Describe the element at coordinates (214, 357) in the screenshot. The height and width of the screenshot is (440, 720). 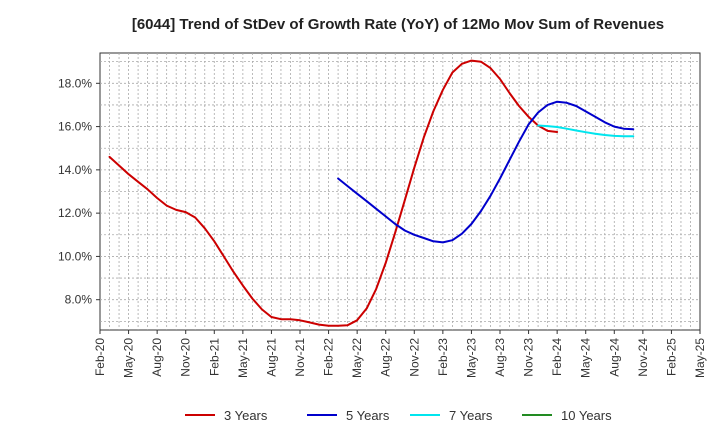
I see `x-tick-label: Feb-21` at that location.